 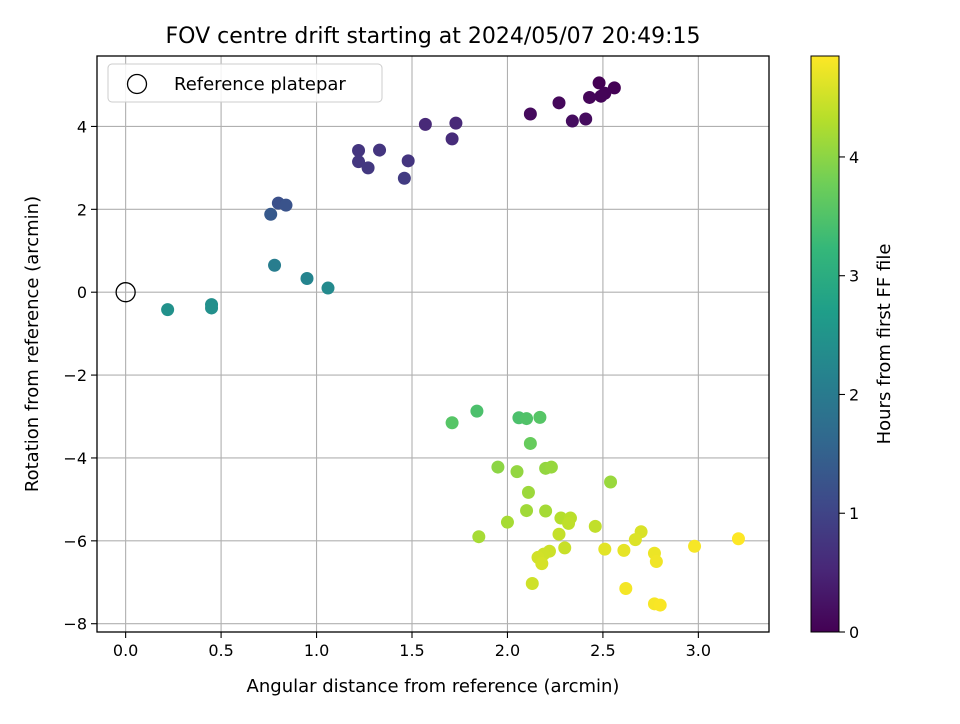 I want to click on y-tick-label: −4, so click(x=75, y=458).